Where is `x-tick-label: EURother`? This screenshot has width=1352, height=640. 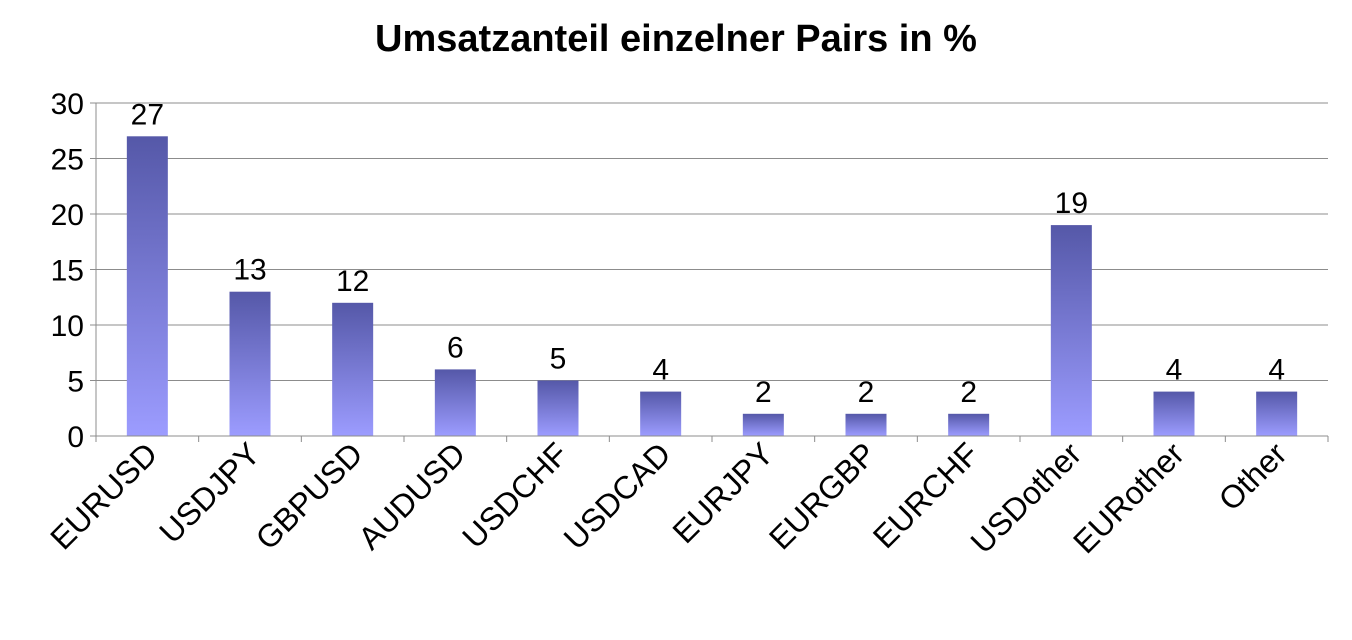
x-tick-label: EURother is located at coordinates (1128, 497).